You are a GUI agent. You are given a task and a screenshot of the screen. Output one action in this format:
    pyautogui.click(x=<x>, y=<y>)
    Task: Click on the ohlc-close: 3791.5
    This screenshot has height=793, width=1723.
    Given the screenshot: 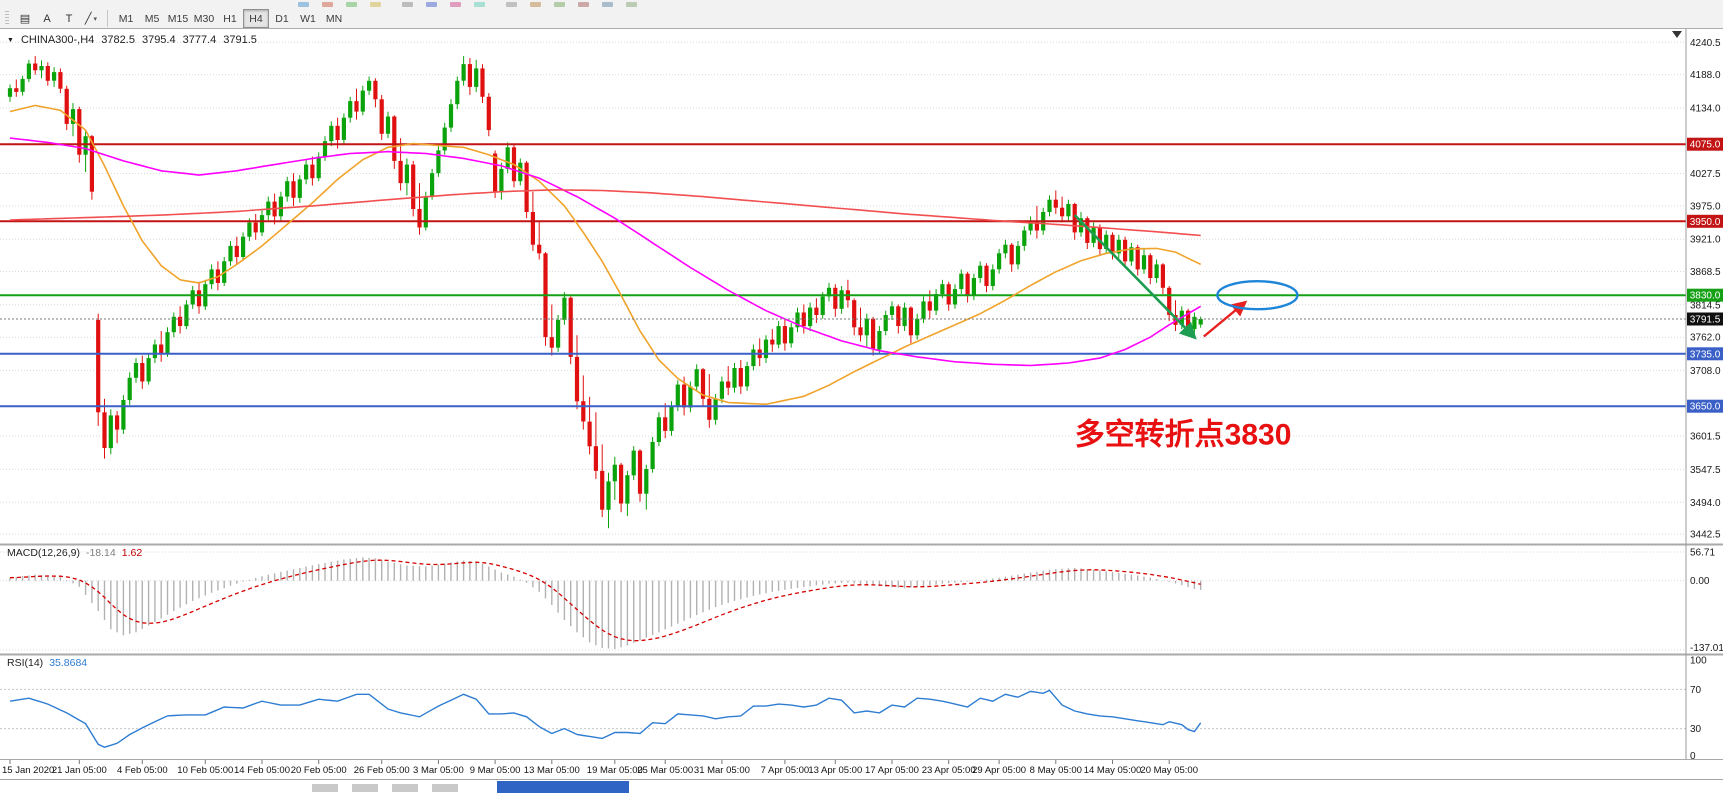 What is the action you would take?
    pyautogui.click(x=240, y=40)
    